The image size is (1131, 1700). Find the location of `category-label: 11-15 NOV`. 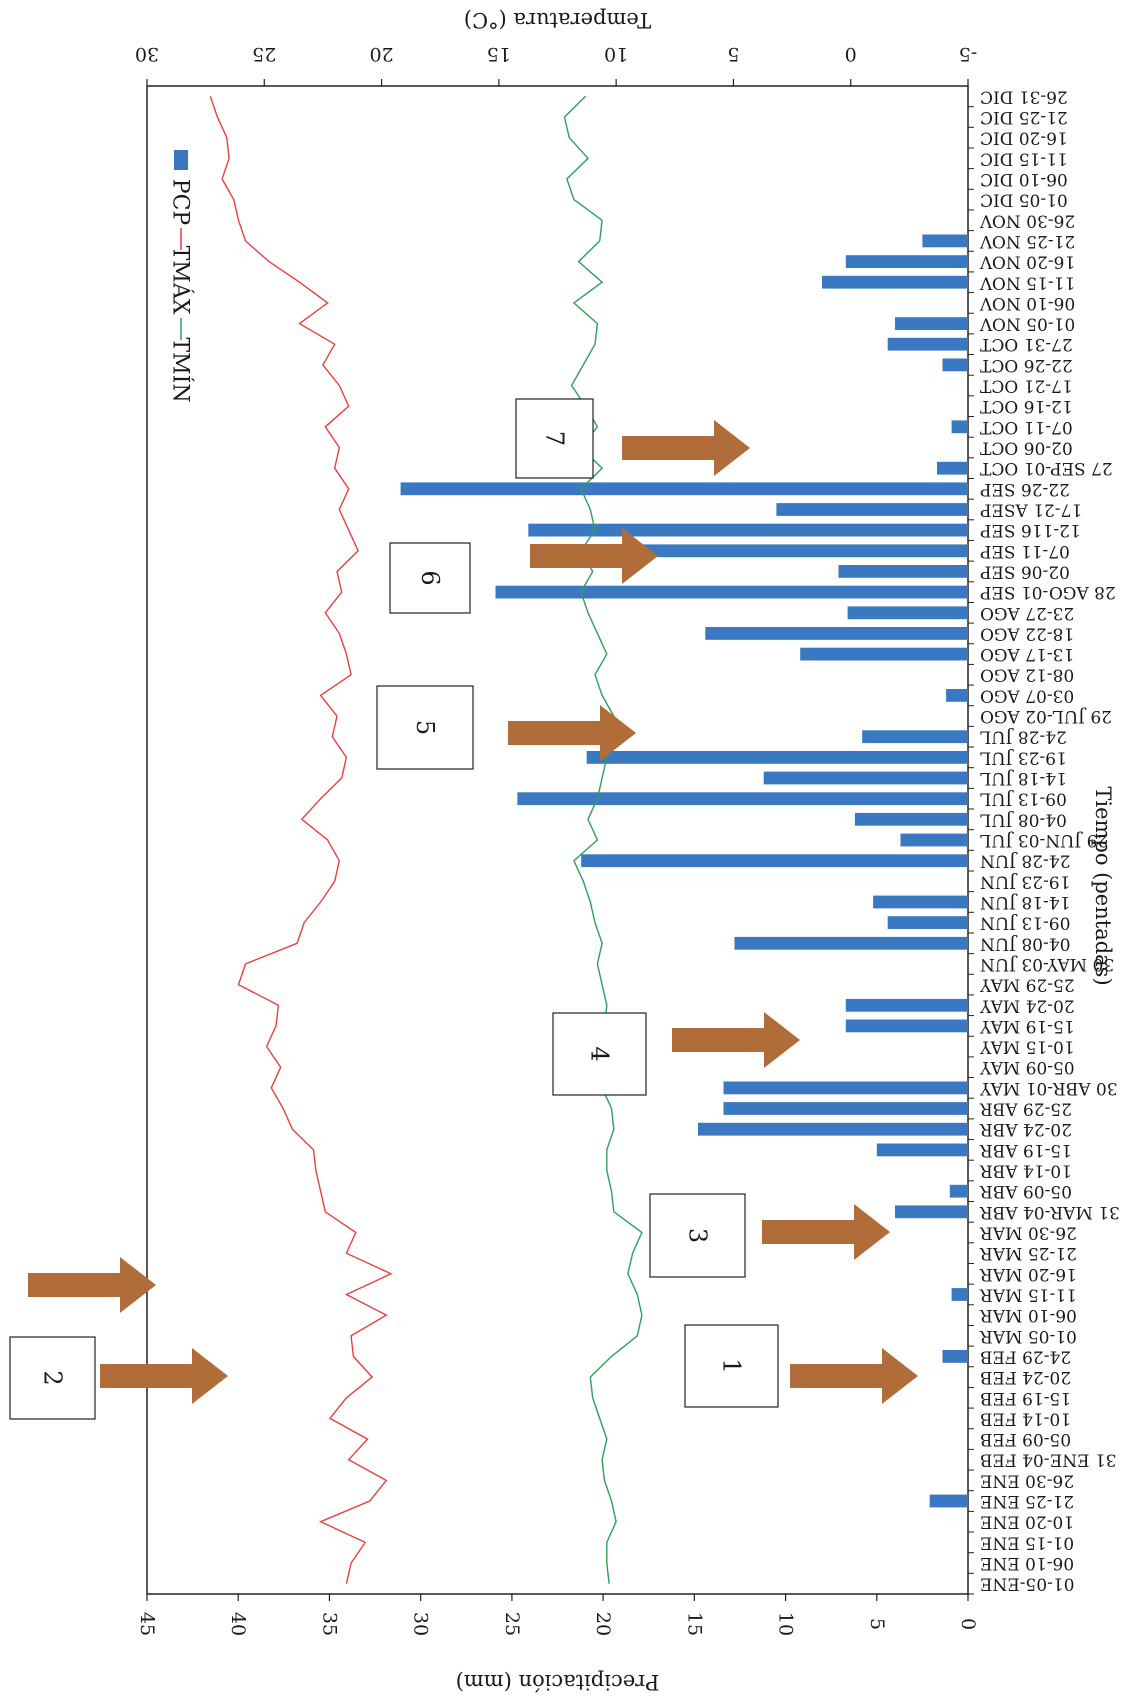

category-label: 11-15 NOV is located at coordinates (1027, 282).